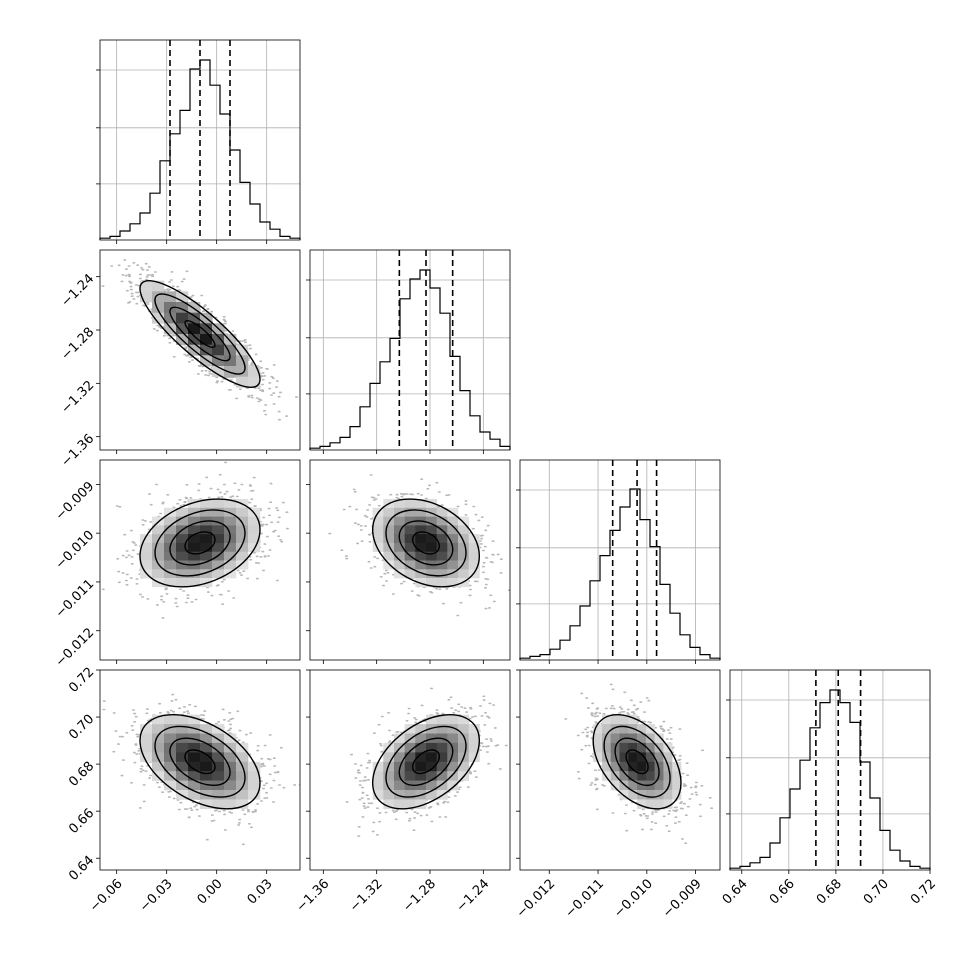  What do you see at coordinates (419, 895) in the screenshot?
I see `x-tick-label: −1.28` at bounding box center [419, 895].